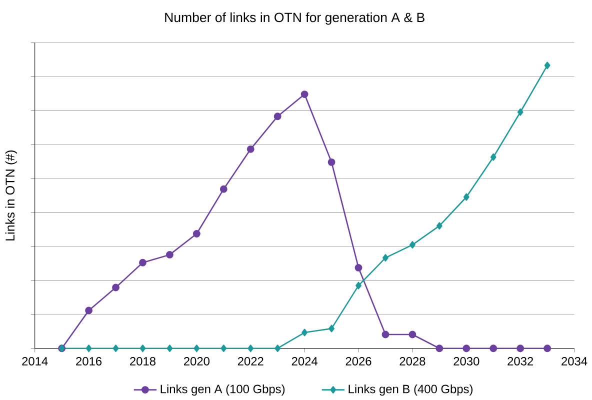 The image size is (592, 400). What do you see at coordinates (359, 361) in the screenshot?
I see `x-tick-label: 2026` at bounding box center [359, 361].